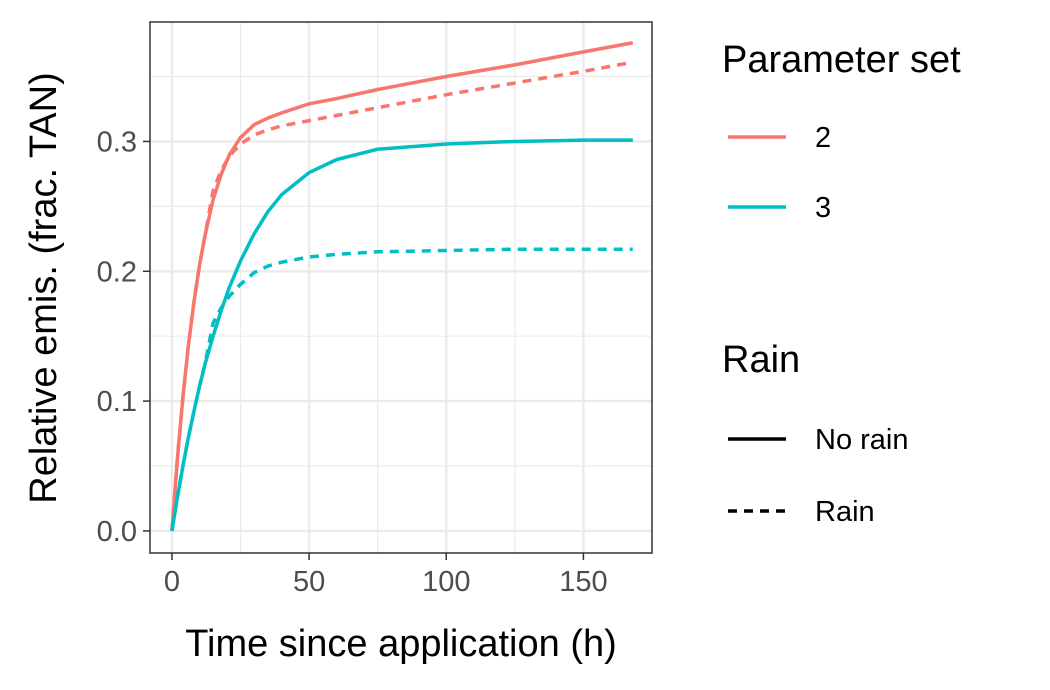 This screenshot has width=1050, height=690. Describe the element at coordinates (823, 138) in the screenshot. I see `legend-label-parameter-2: 2` at that location.